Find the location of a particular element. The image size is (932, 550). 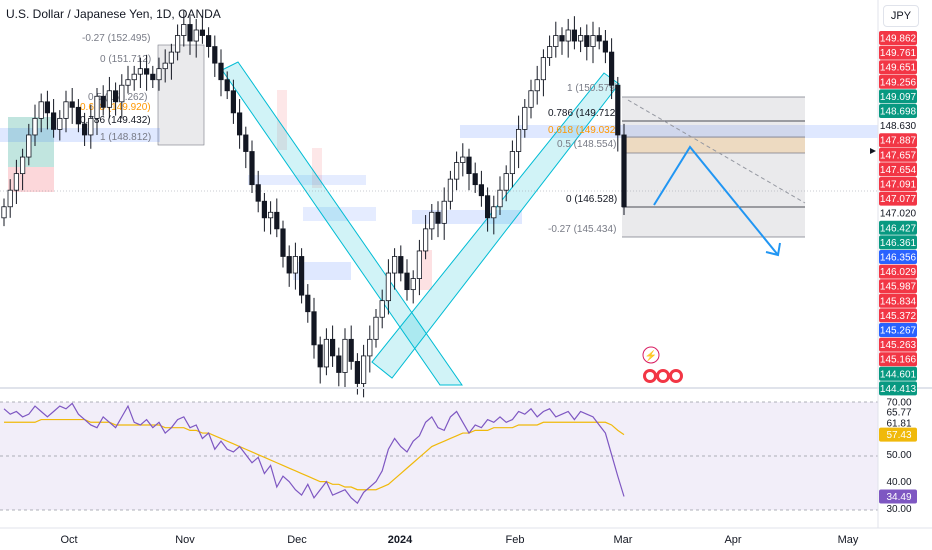

price-label-text: 146.356 is located at coordinates (898, 258).